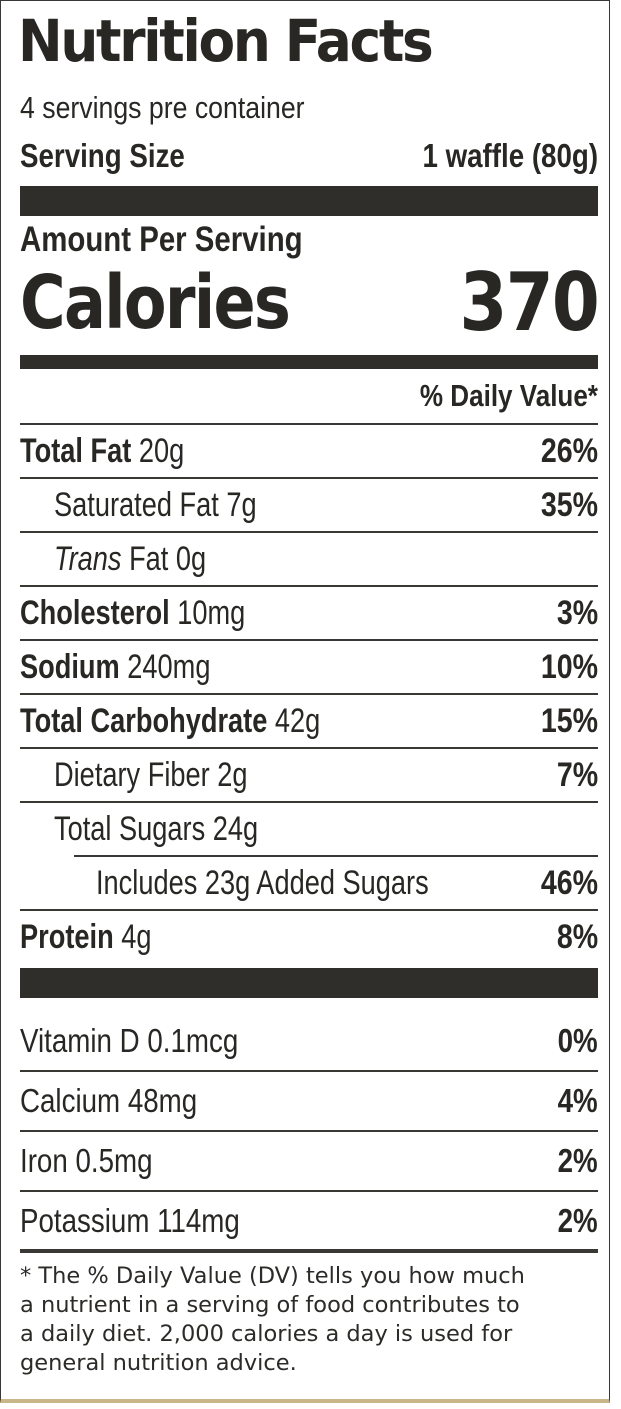 This screenshot has width=621, height=1409. I want to click on nutrient-row-sodium: Sodium 240mg 10%, so click(309, 666).